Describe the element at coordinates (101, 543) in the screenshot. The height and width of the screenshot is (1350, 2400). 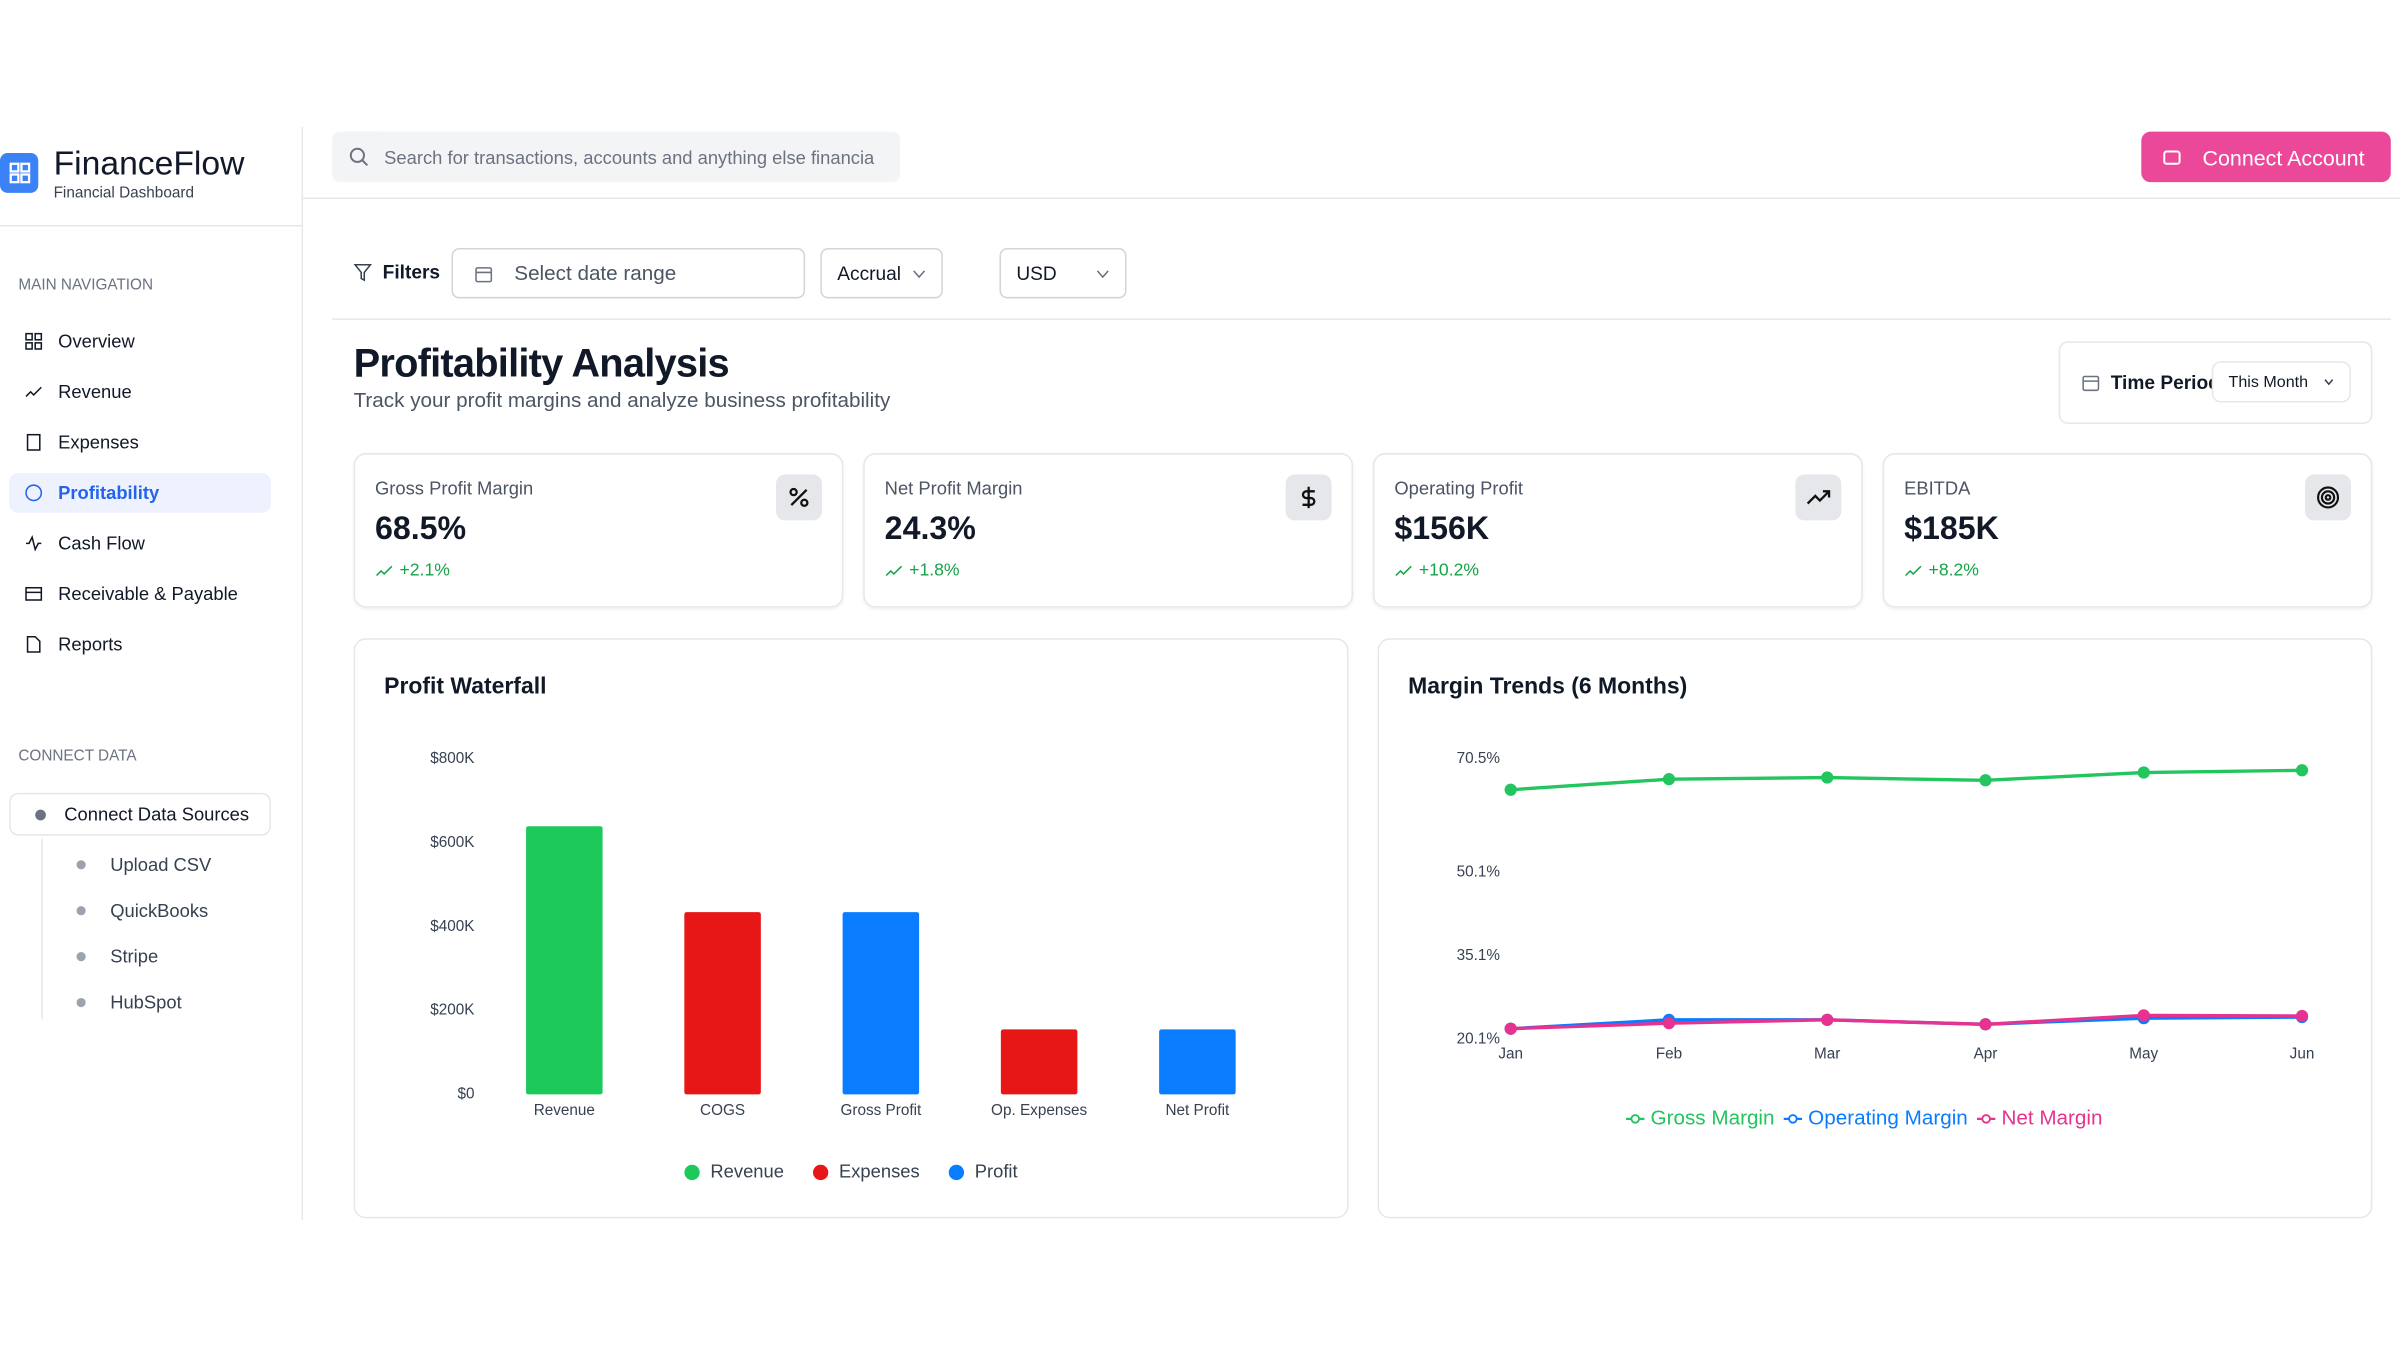
I see `nav-label: Cash Flow` at that location.